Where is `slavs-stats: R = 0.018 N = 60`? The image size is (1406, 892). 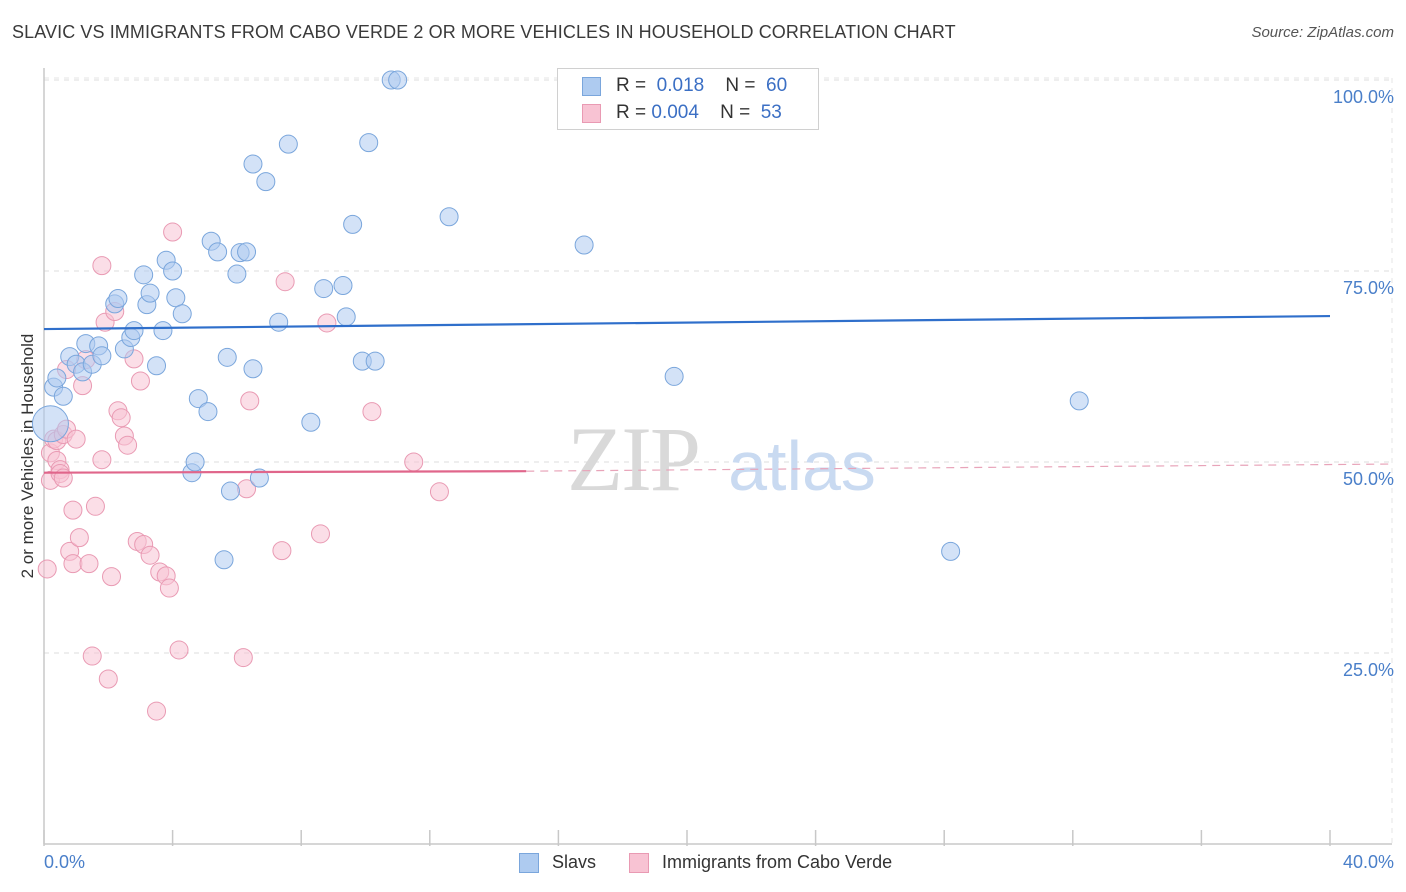
slavs-stats: R = 0.018 N = 60 is located at coordinates (701, 86).